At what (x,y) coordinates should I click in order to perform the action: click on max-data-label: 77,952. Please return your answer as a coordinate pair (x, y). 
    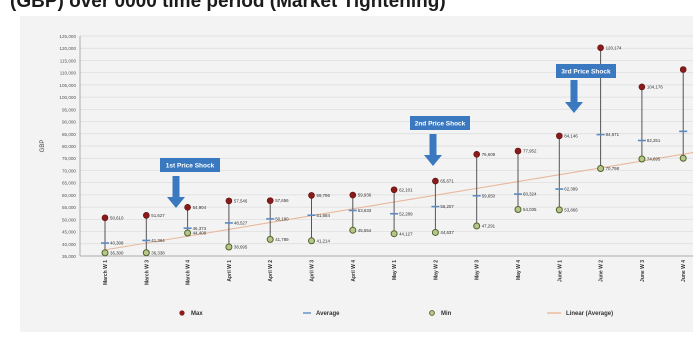
    Looking at the image, I should click on (530, 151).